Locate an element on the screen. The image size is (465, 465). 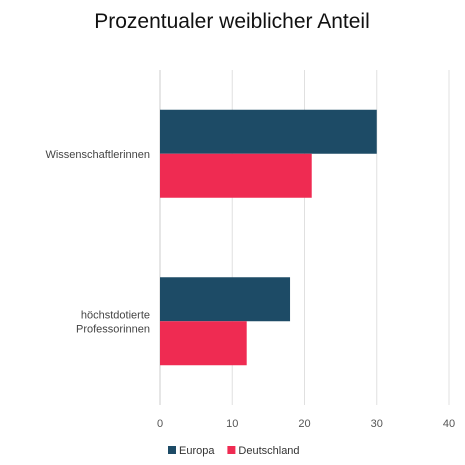
x-tick-labels: 0 10 20 30 40 is located at coordinates (306, 424).